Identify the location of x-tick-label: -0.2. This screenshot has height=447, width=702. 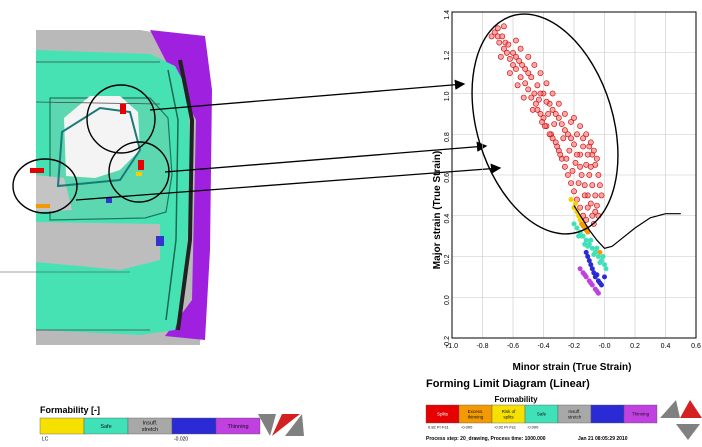
(574, 346).